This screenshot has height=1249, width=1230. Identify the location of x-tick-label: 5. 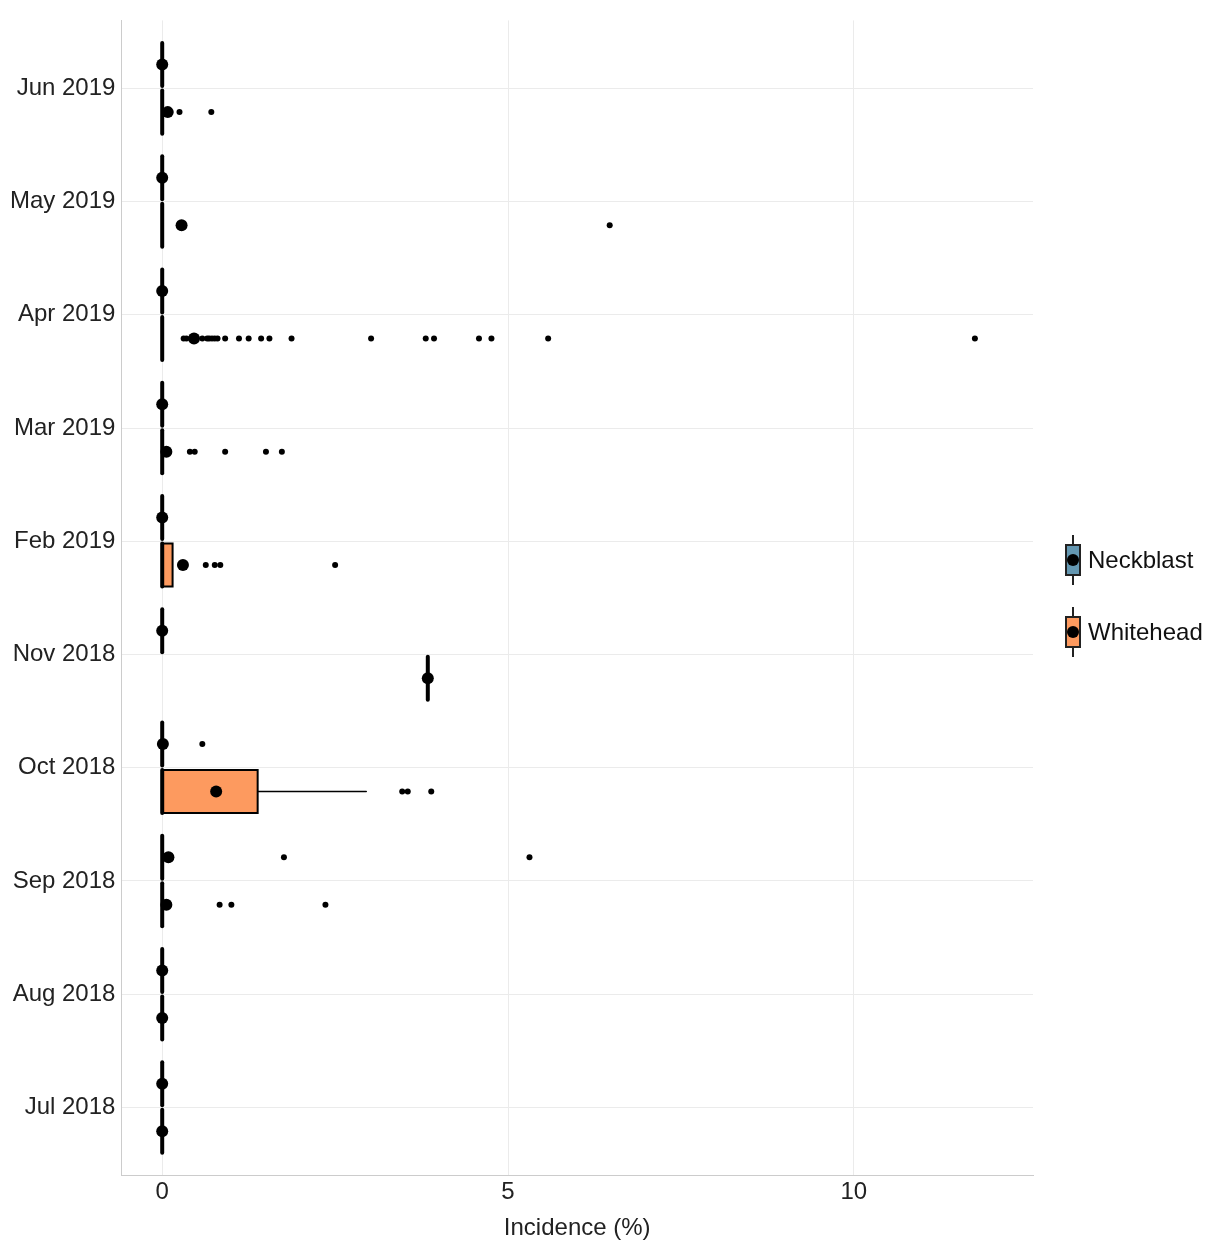
(508, 1191).